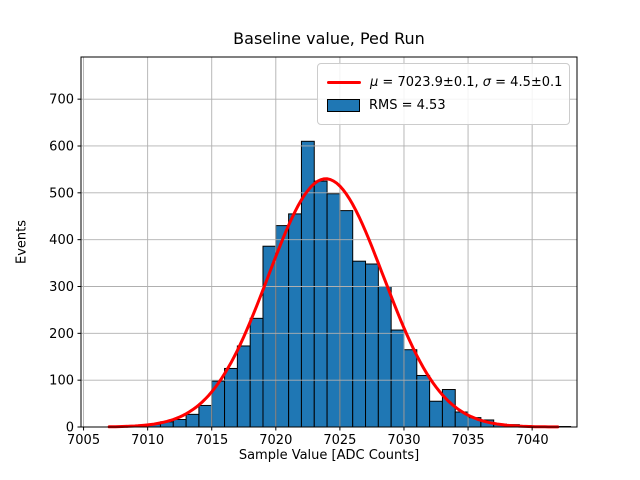 Image resolution: width=640 pixels, height=480 pixels. Describe the element at coordinates (329, 455) in the screenshot. I see `x-axis-label: Sample Value [ADC Counts]` at that location.